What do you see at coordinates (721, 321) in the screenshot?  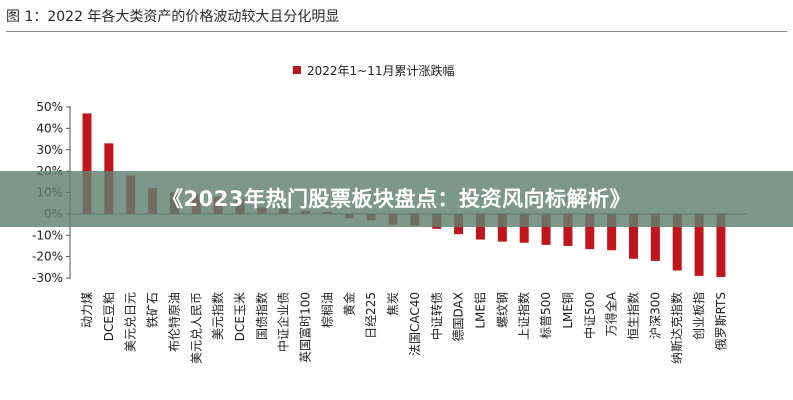 I see `x-tick-label: 俄罗斯RTS` at bounding box center [721, 321].